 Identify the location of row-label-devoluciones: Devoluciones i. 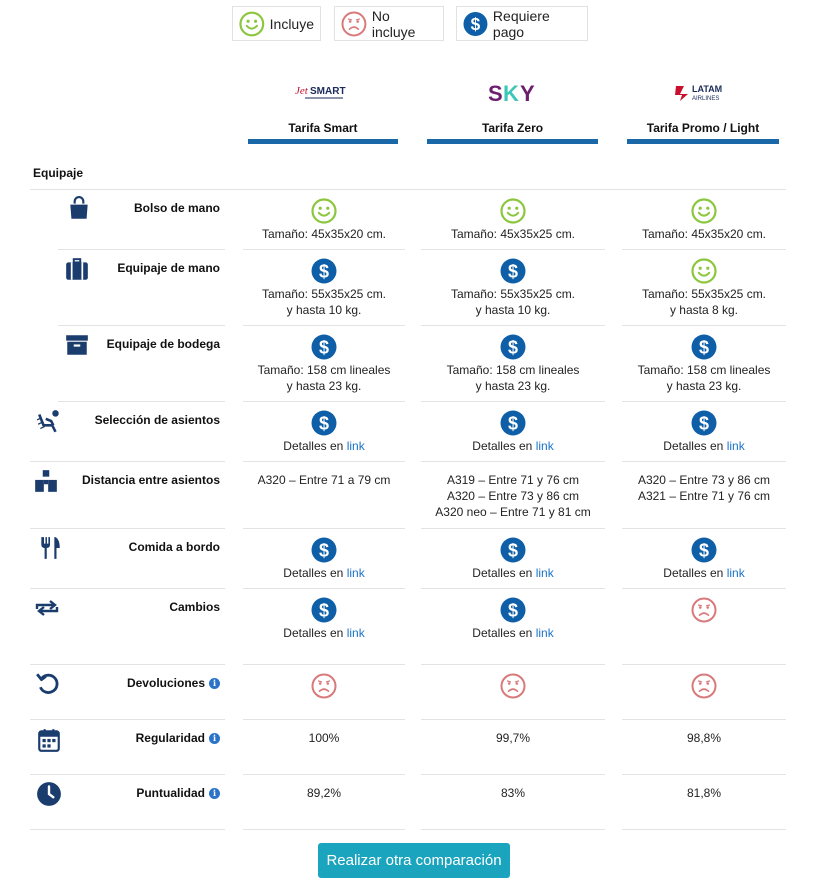
(120, 683).